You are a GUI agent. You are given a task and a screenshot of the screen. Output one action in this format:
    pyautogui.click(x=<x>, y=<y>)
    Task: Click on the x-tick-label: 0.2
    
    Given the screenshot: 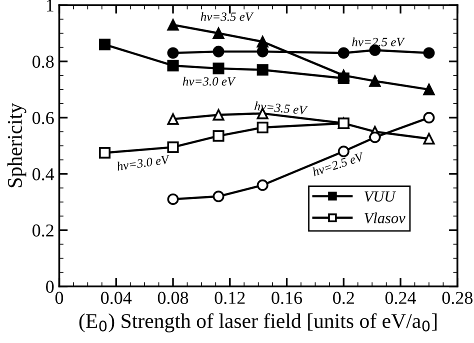 What is the action you would take?
    pyautogui.click(x=343, y=298)
    